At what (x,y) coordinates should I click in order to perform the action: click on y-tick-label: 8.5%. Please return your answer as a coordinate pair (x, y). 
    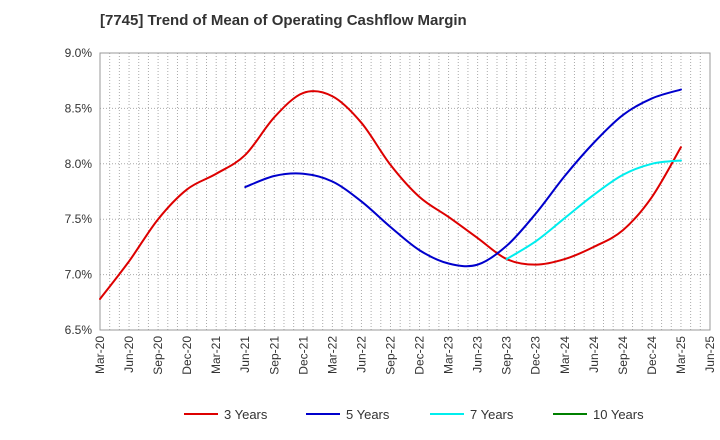
    Looking at the image, I should click on (79, 108).